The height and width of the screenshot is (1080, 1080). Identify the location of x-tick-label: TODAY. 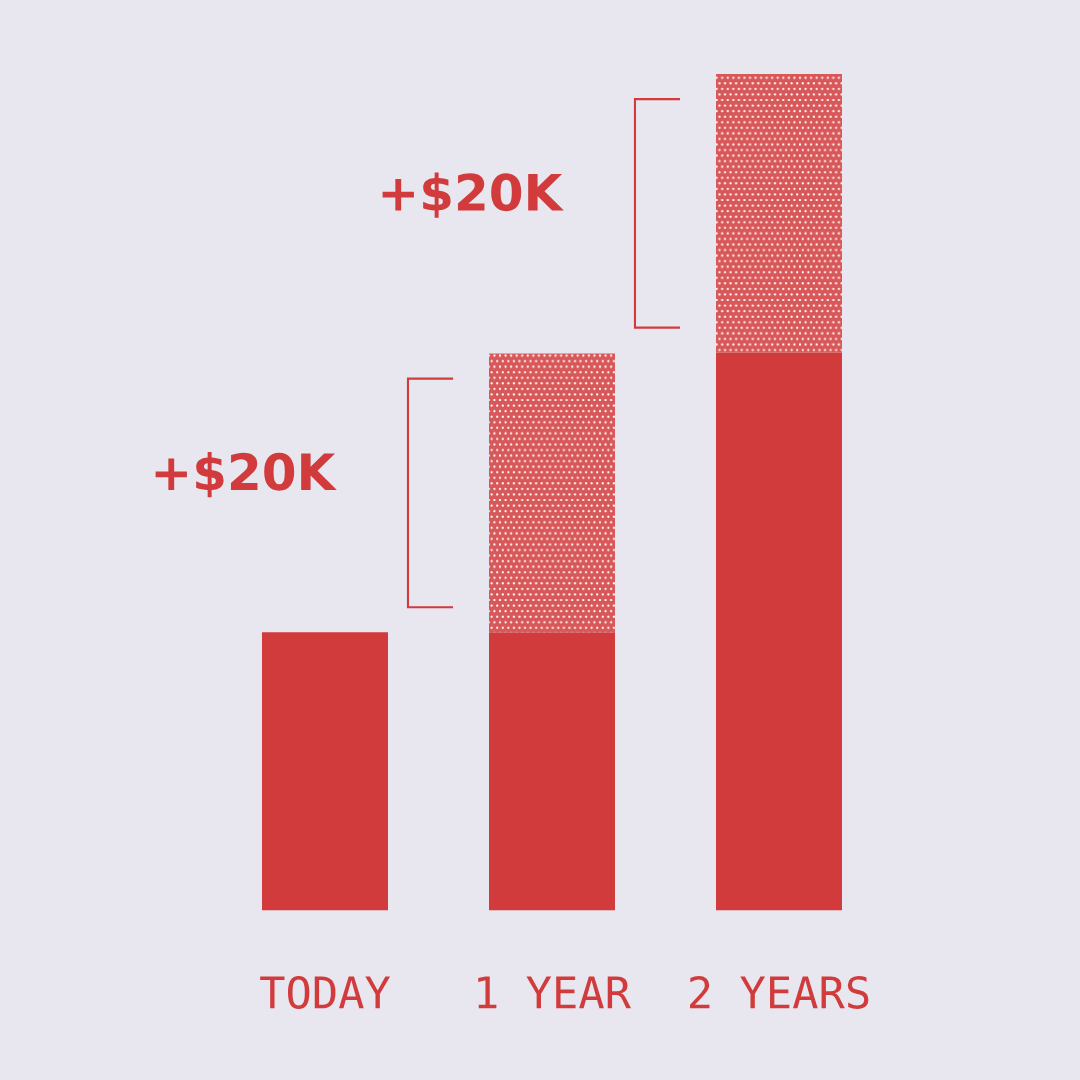
(325, 992).